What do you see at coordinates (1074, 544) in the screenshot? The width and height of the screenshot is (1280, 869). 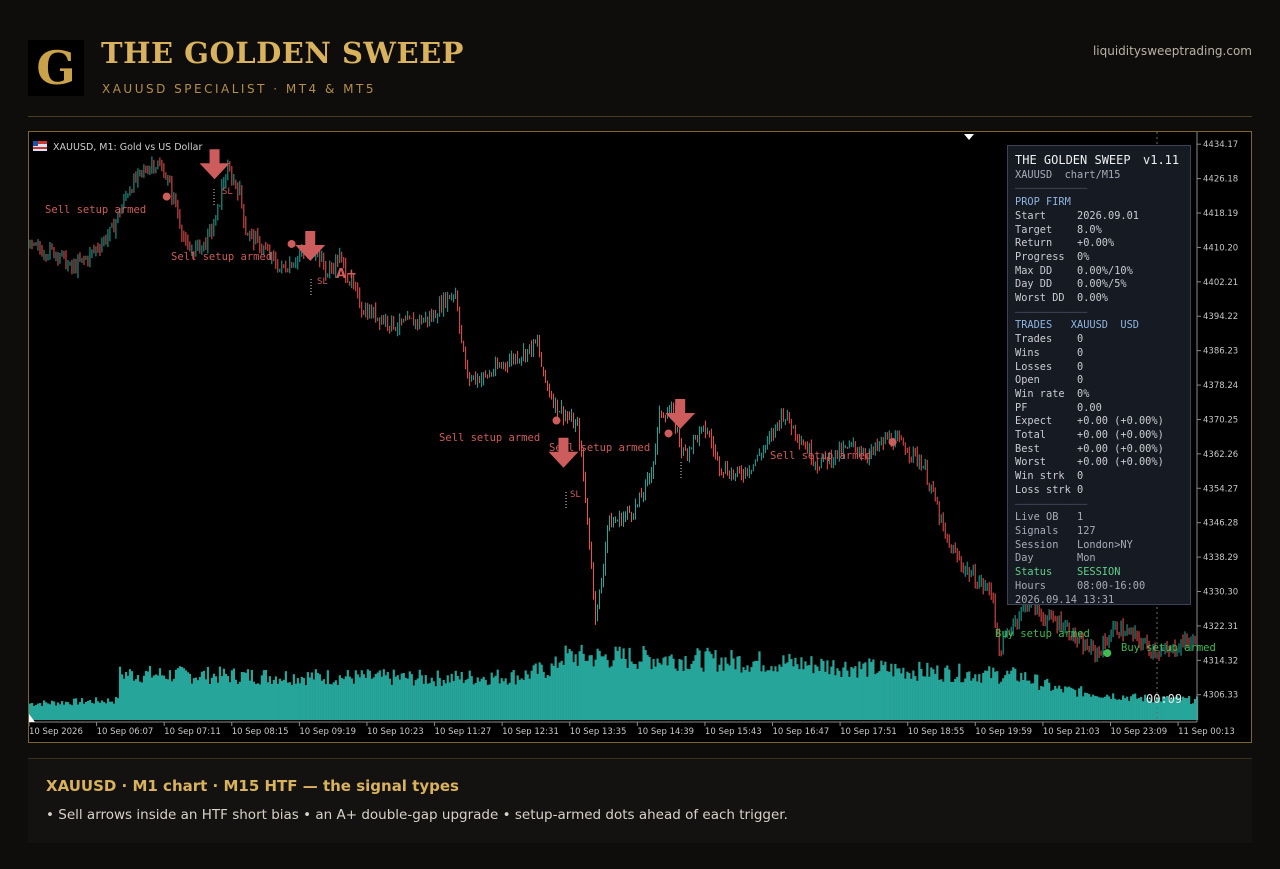 I see `info-row: Session London>NY` at bounding box center [1074, 544].